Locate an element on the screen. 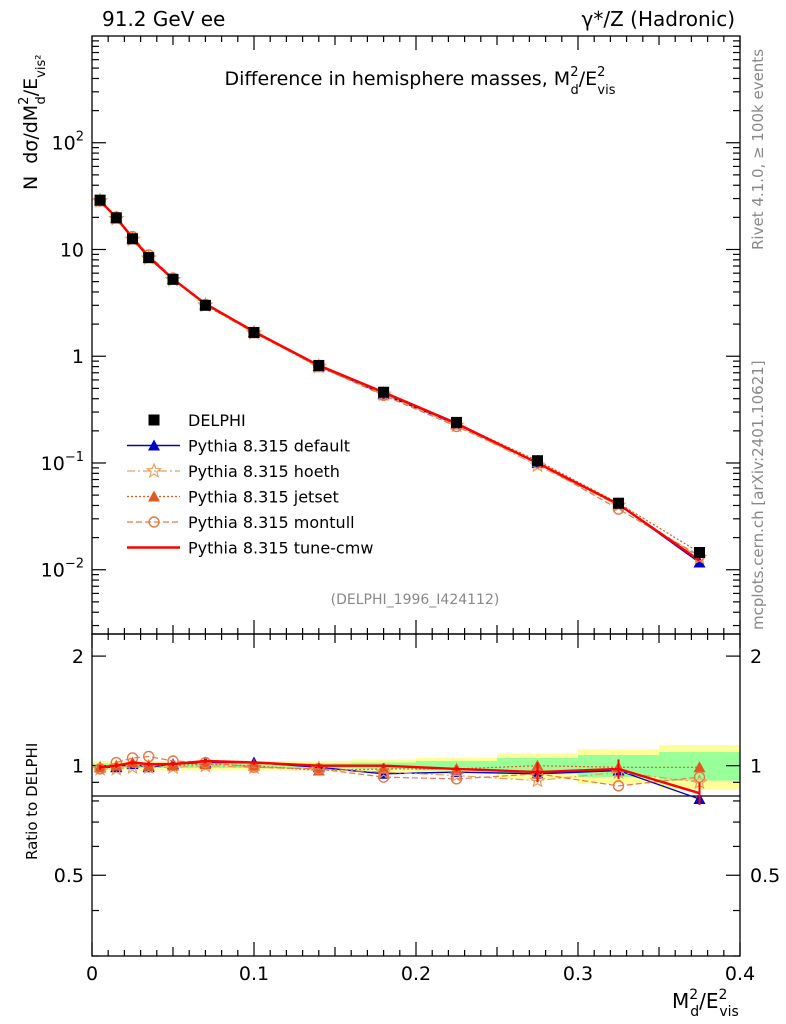 The width and height of the screenshot is (786, 1024). analysis-id: (DELPHI_1996_I424112) is located at coordinates (415, 600).